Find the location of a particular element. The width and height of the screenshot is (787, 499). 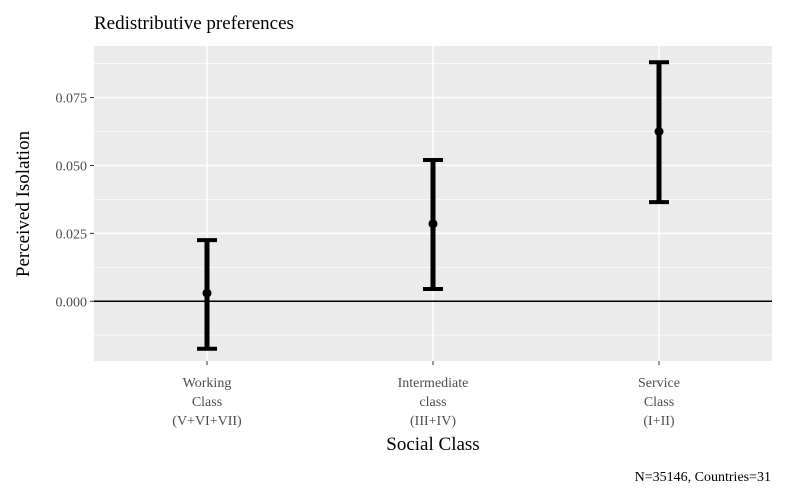

y-tick-label: 0.075 is located at coordinates (72, 99).